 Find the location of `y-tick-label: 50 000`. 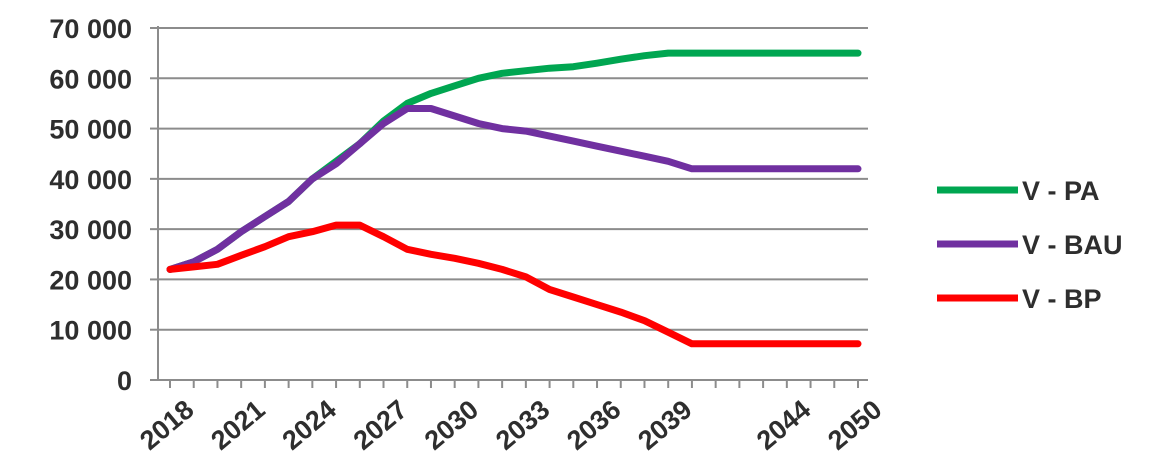

y-tick-label: 50 000 is located at coordinates (90, 130).